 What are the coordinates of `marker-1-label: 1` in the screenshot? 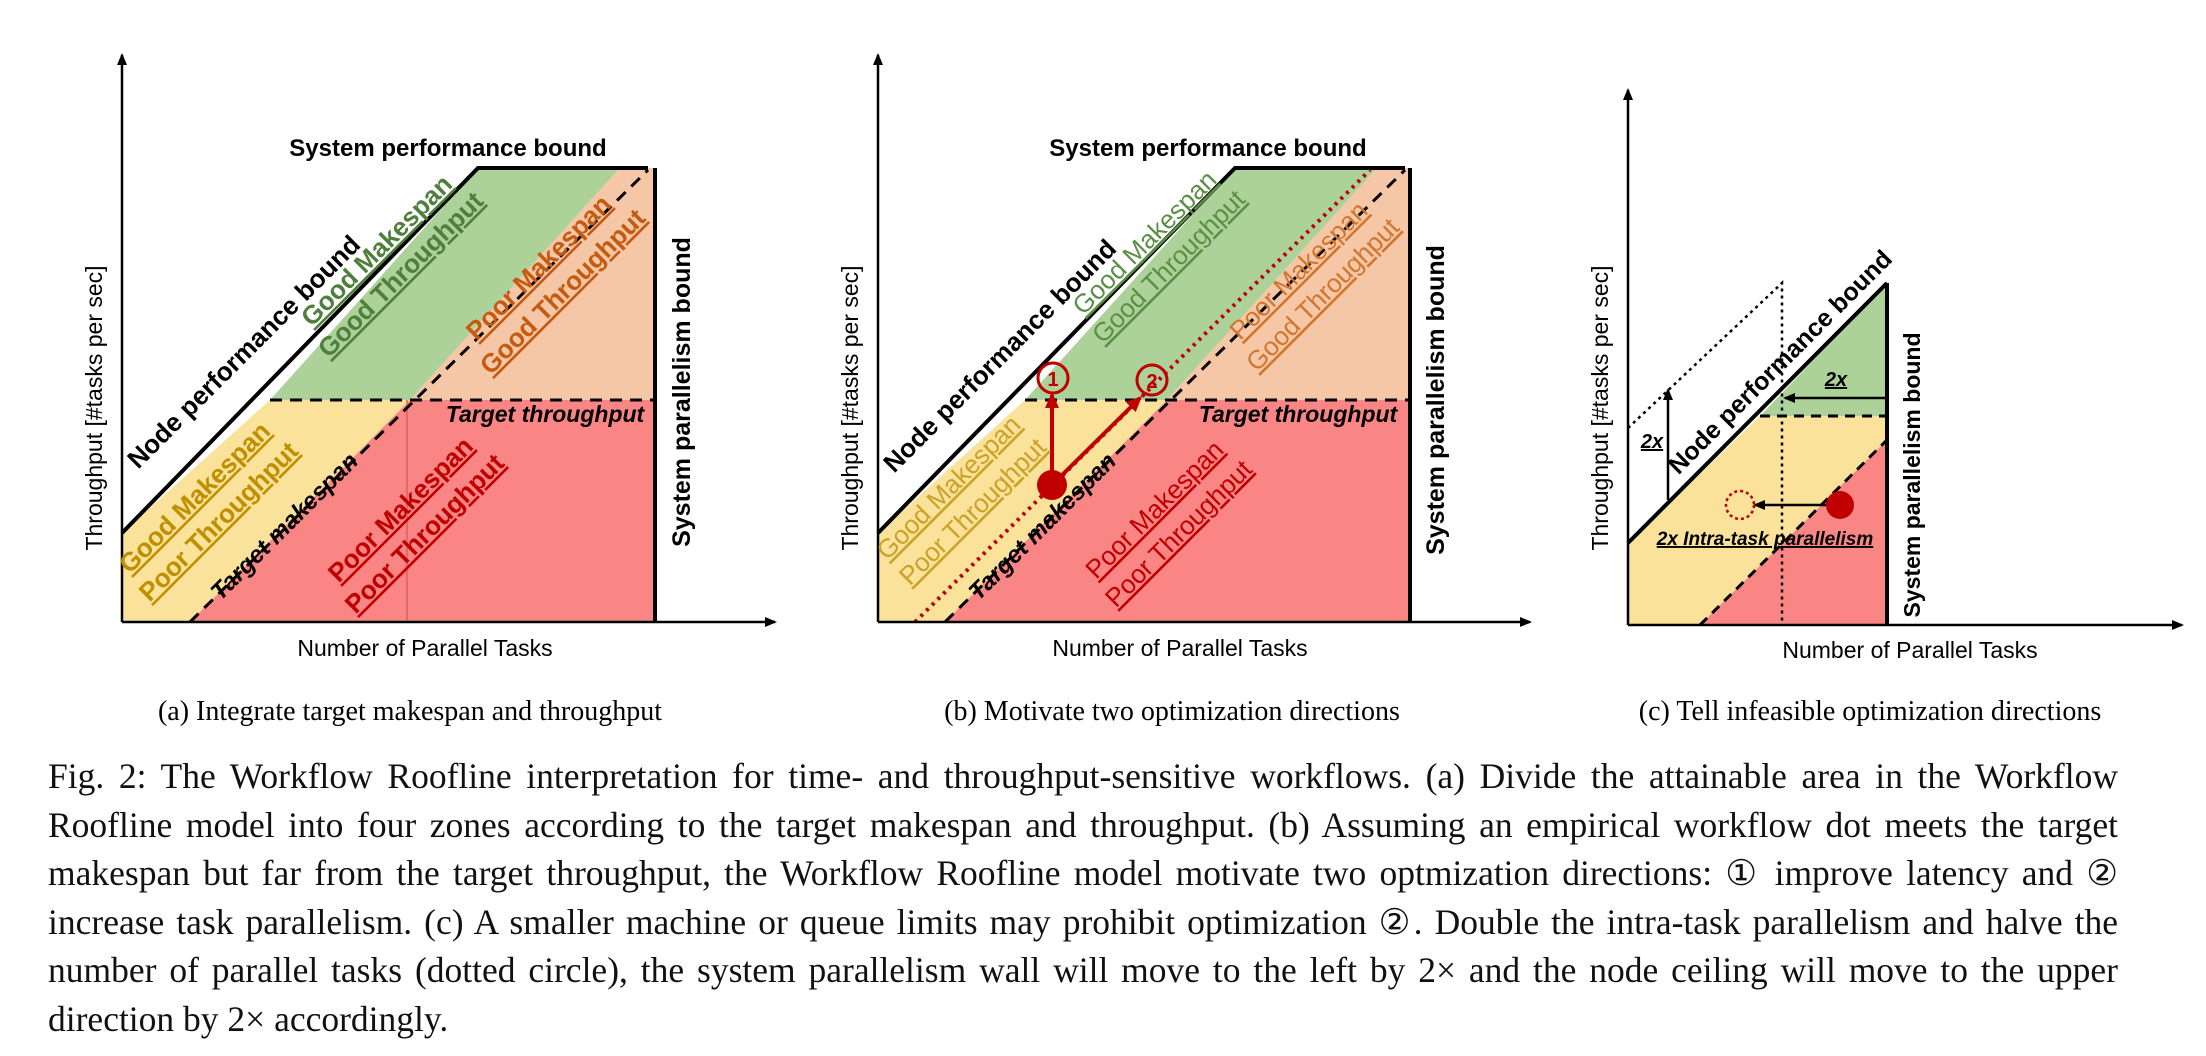 It's located at (1052, 380).